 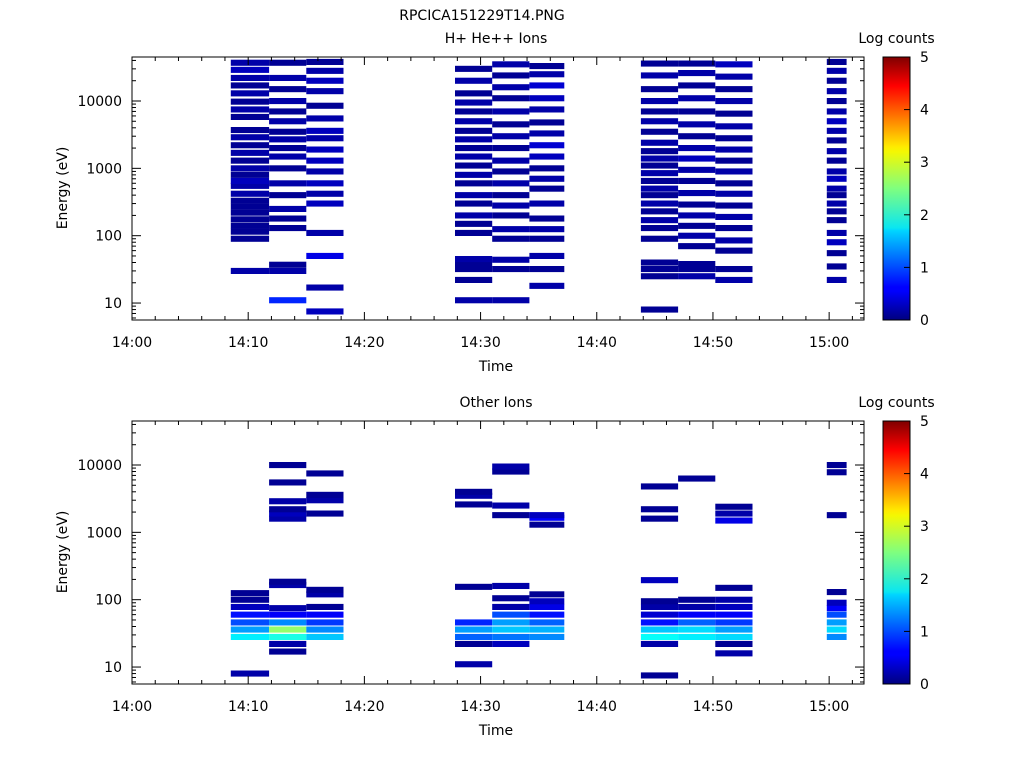 What do you see at coordinates (829, 343) in the screenshot?
I see `x-tick-label: 15:00` at bounding box center [829, 343].